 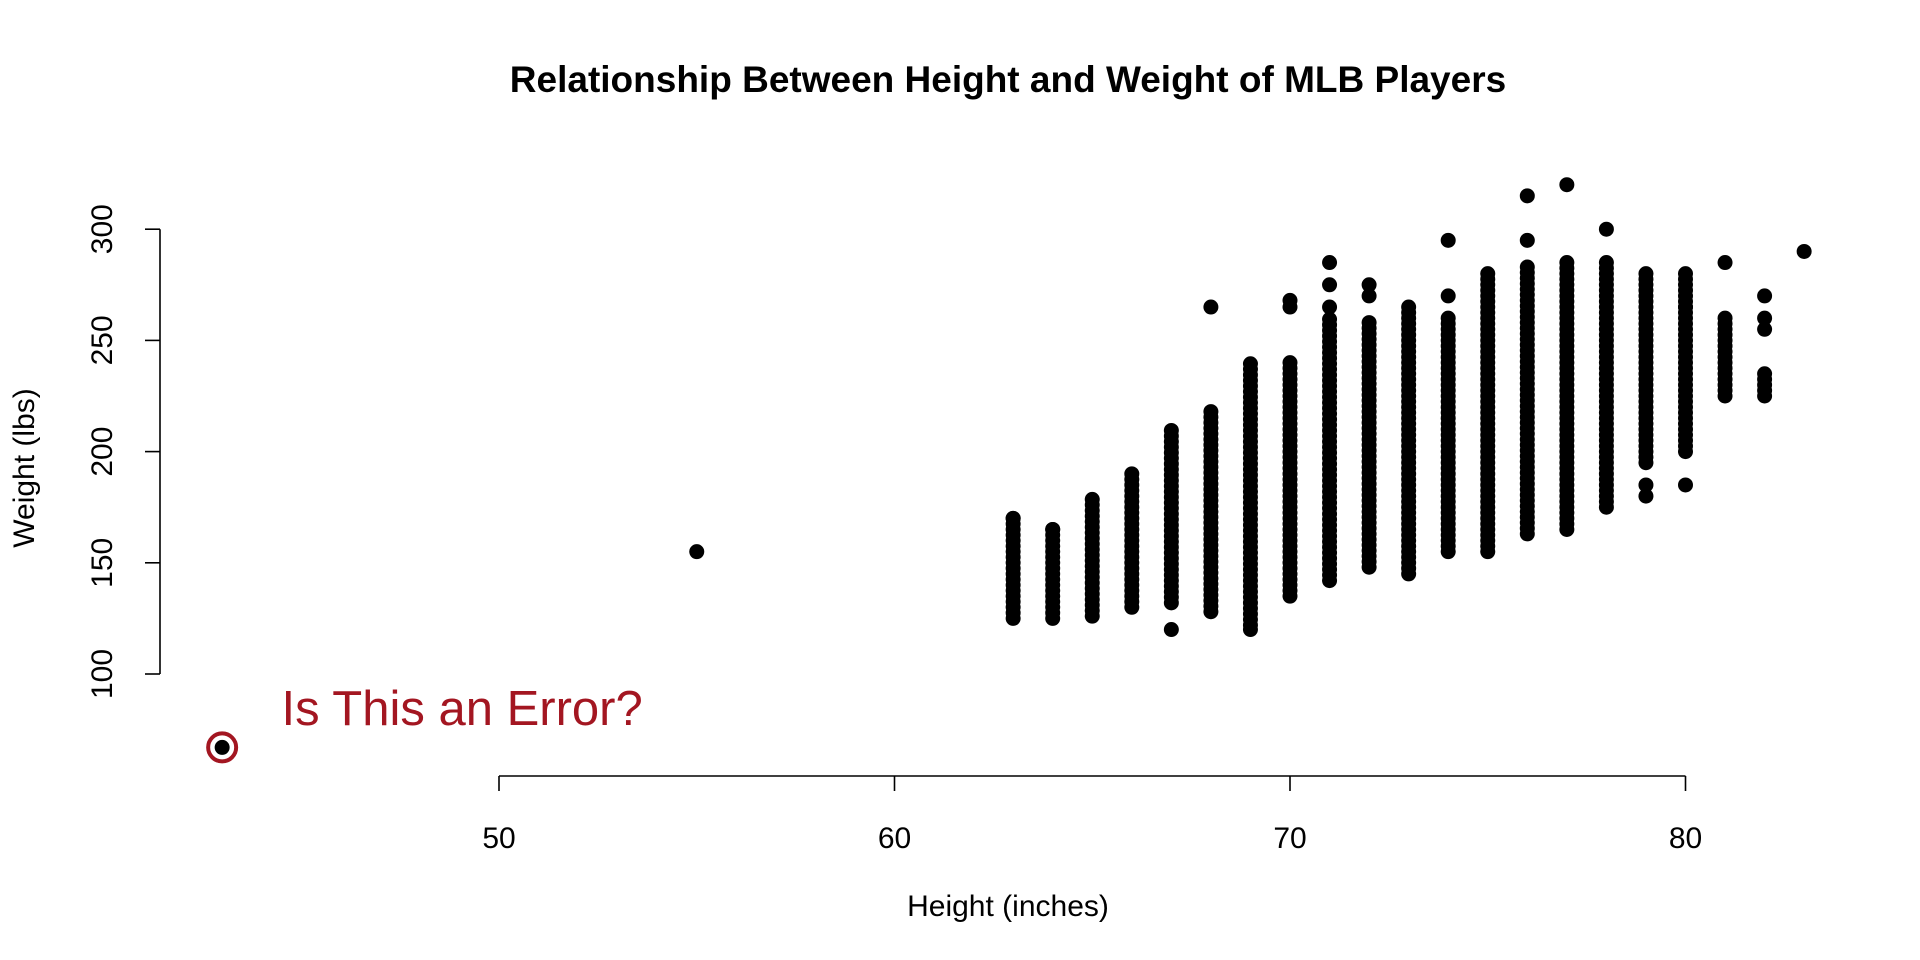 I want to click on outlier-point, so click(x=222, y=747).